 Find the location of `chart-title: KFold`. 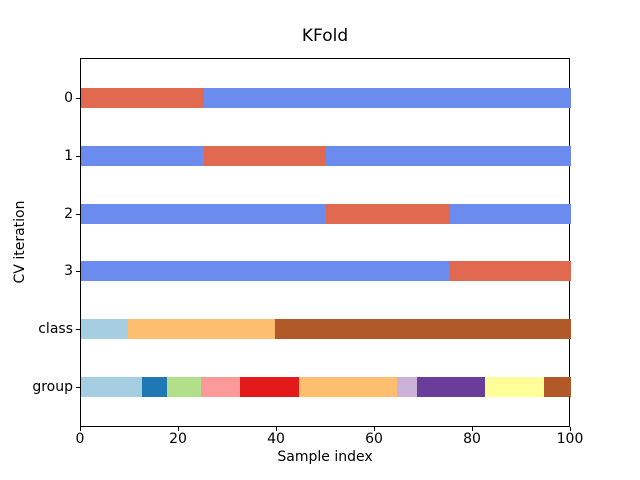

chart-title: KFold is located at coordinates (325, 36).